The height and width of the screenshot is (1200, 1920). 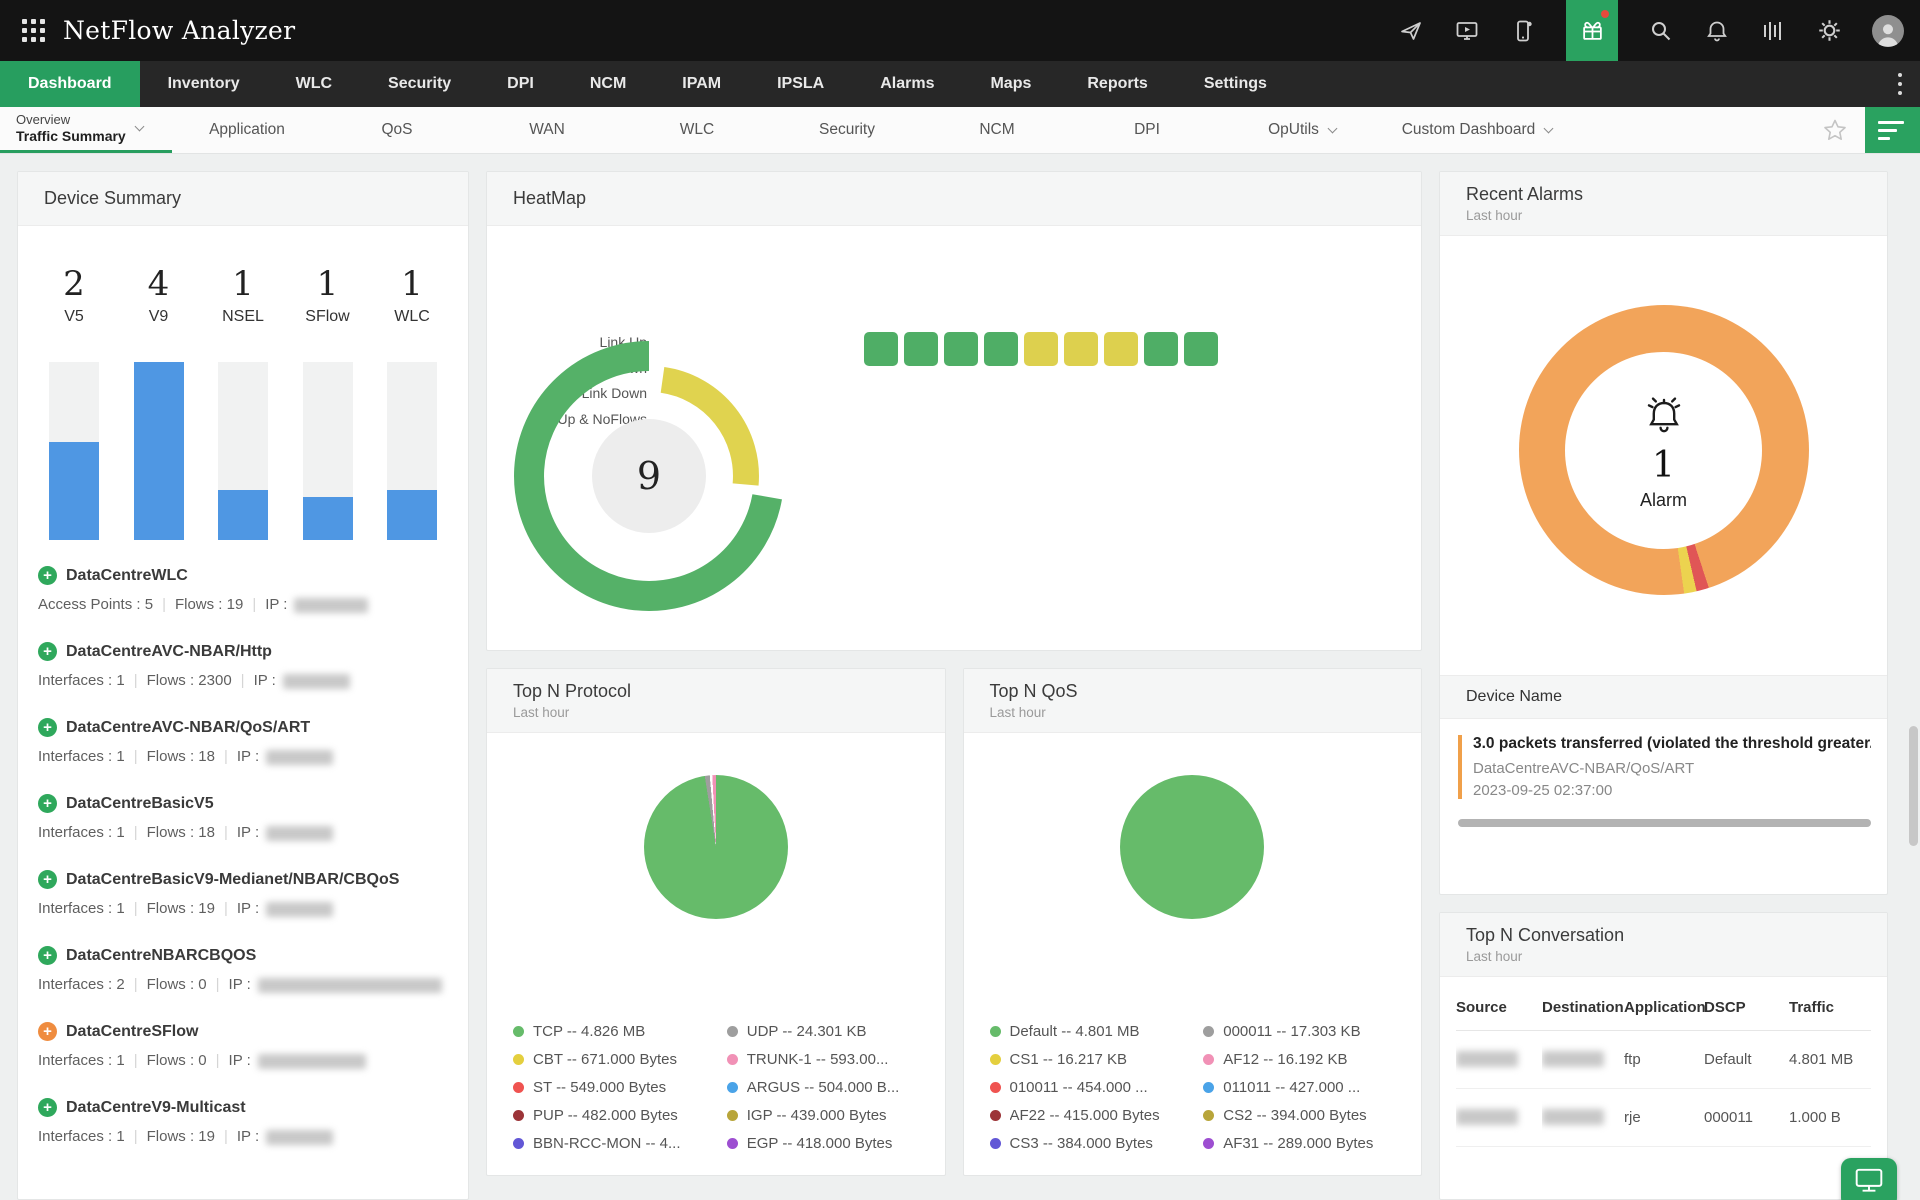 I want to click on tab-wan: WAN, so click(x=547, y=129).